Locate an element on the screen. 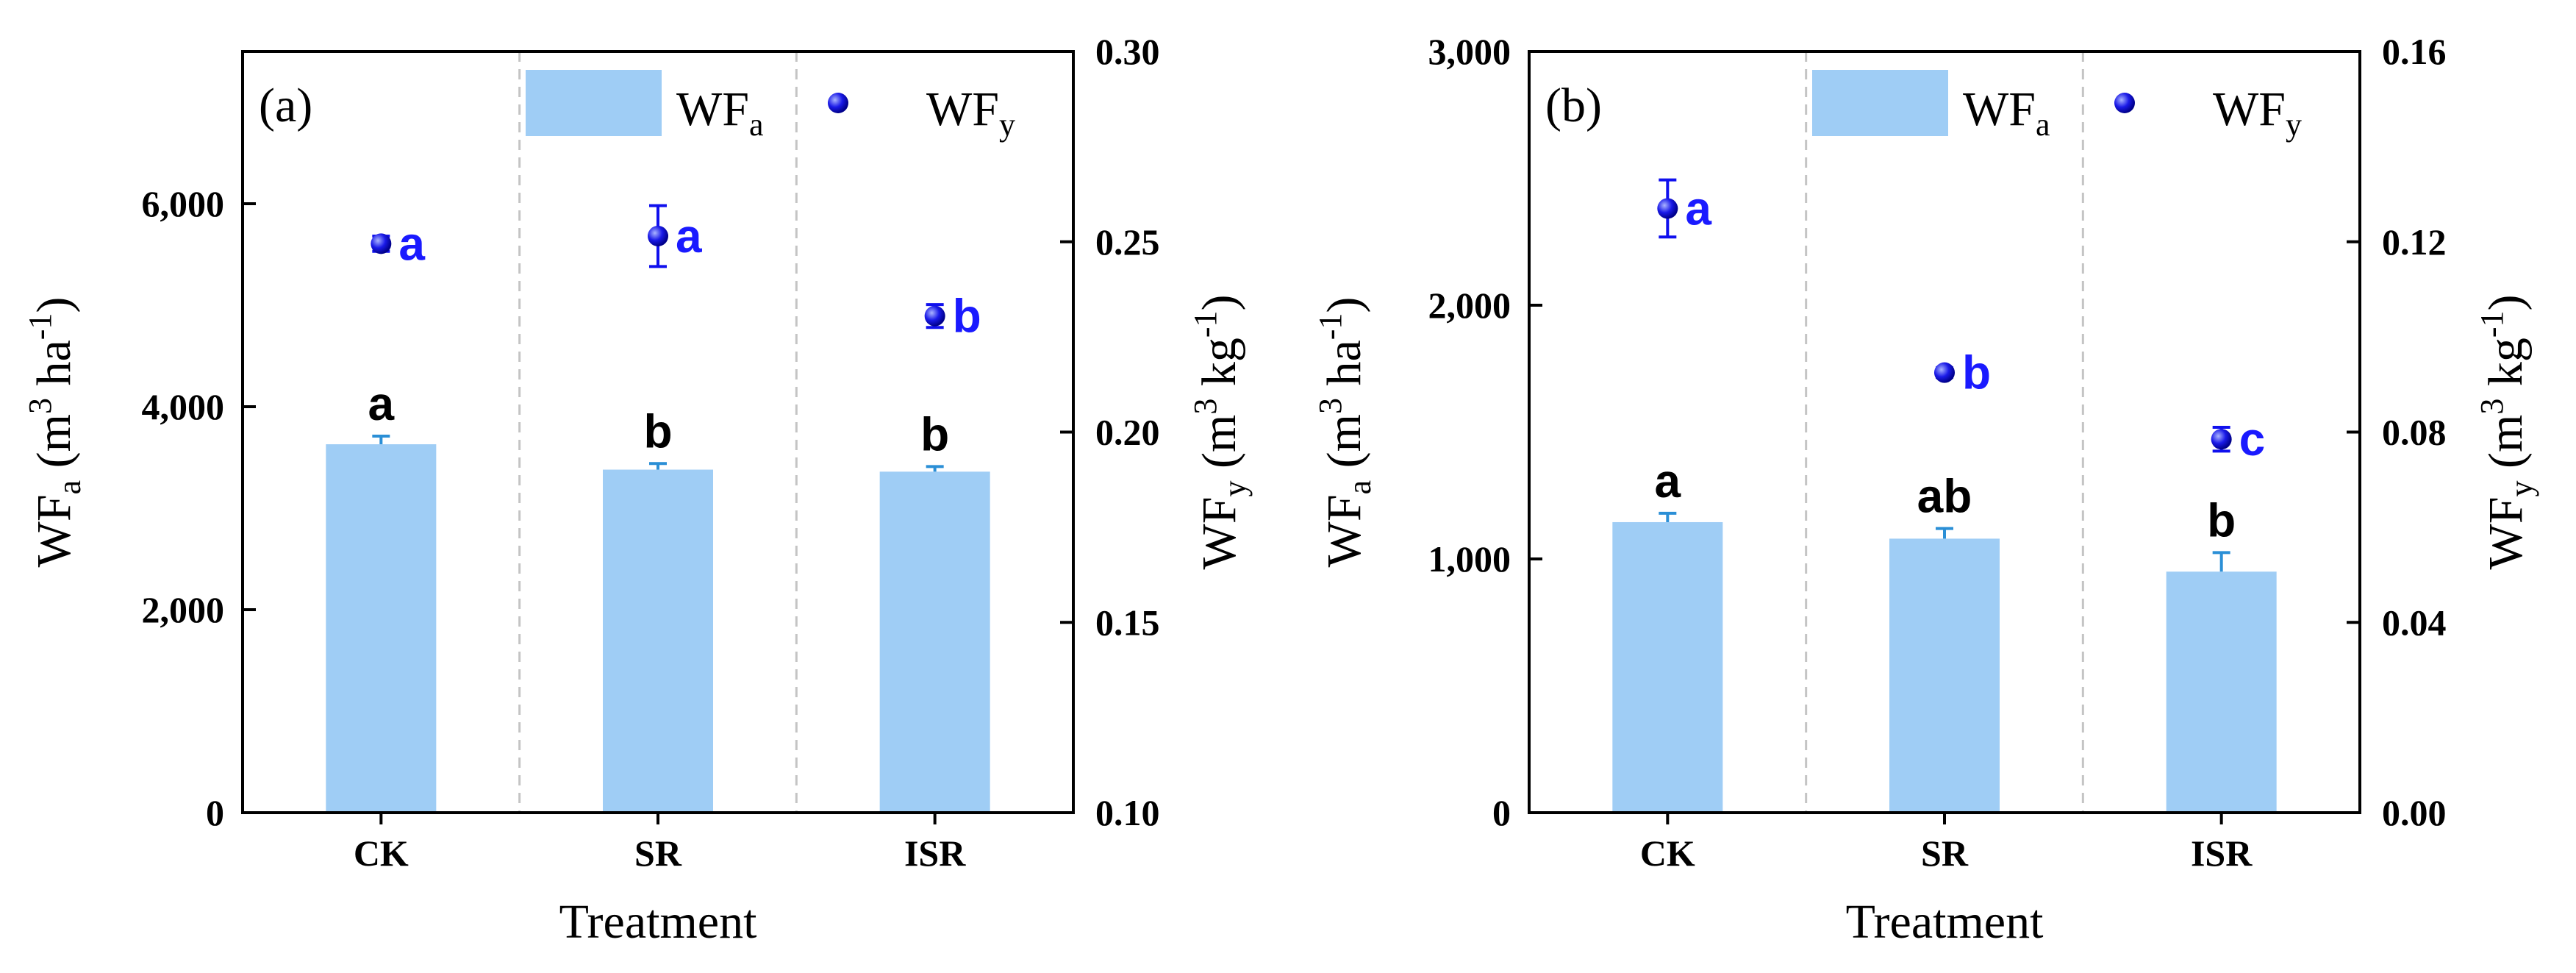 This screenshot has width=2576, height=973. panel-label: (a) is located at coordinates (285, 106).